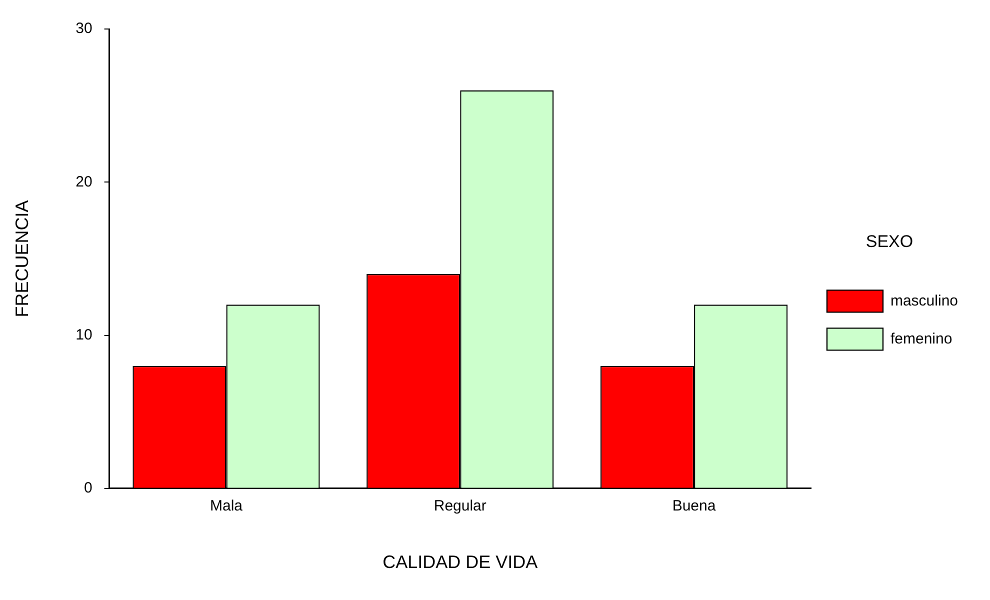 This screenshot has height=600, width=990. Describe the element at coordinates (84, 181) in the screenshot. I see `y-tick-label: 20` at that location.